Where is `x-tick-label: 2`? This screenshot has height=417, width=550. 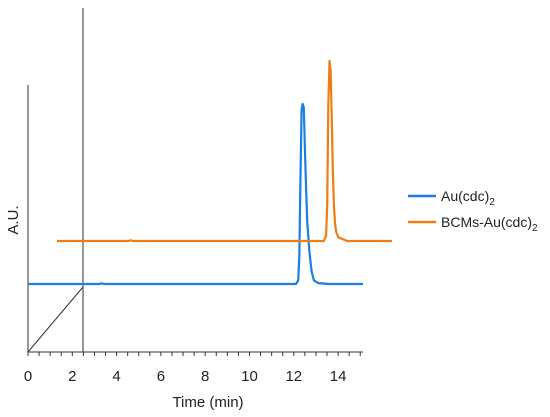
x-tick-label: 2 is located at coordinates (72, 376).